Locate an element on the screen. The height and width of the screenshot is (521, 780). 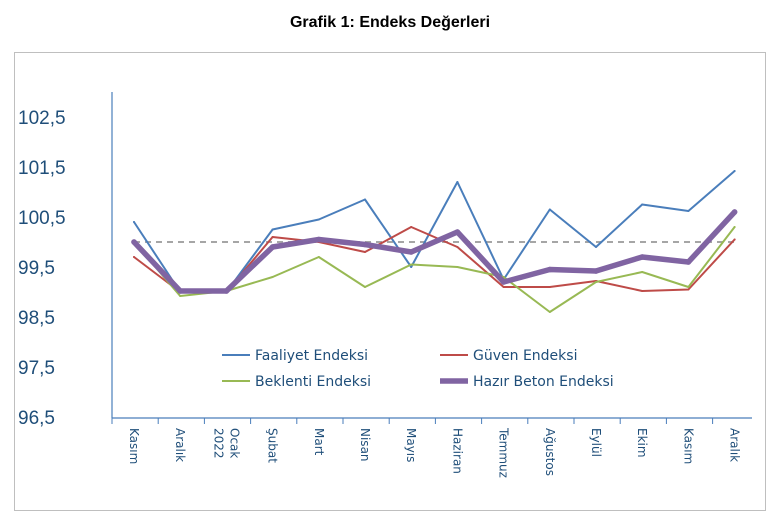
x-tick-label: Nisan is located at coordinates (365, 445).